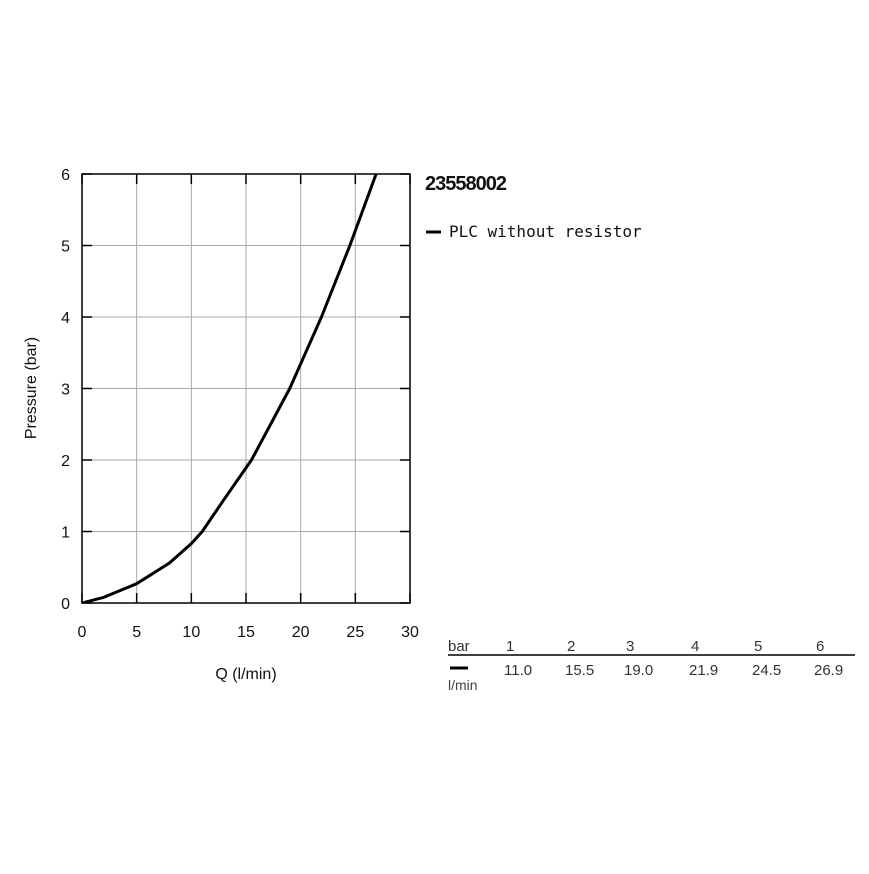 The height and width of the screenshot is (874, 869). What do you see at coordinates (638, 670) in the screenshot?
I see `table-cell: 19.0` at bounding box center [638, 670].